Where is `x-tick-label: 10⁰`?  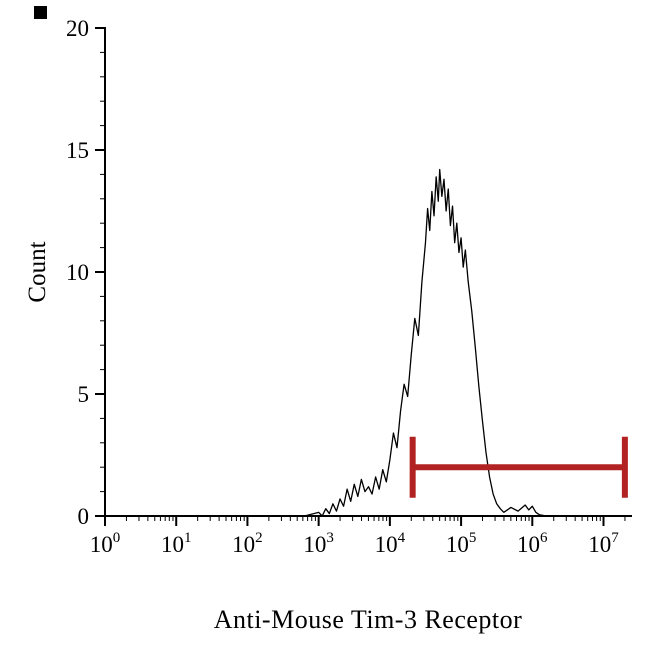
x-tick-label: 10⁰ is located at coordinates (105, 543).